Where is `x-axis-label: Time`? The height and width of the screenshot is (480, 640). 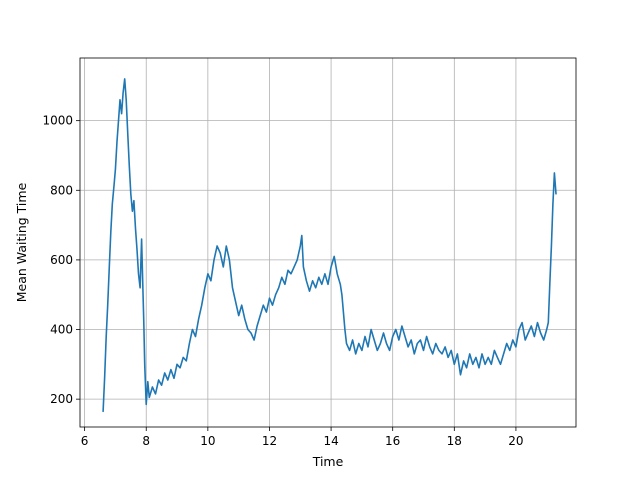
x-axis-label: Time is located at coordinates (328, 461).